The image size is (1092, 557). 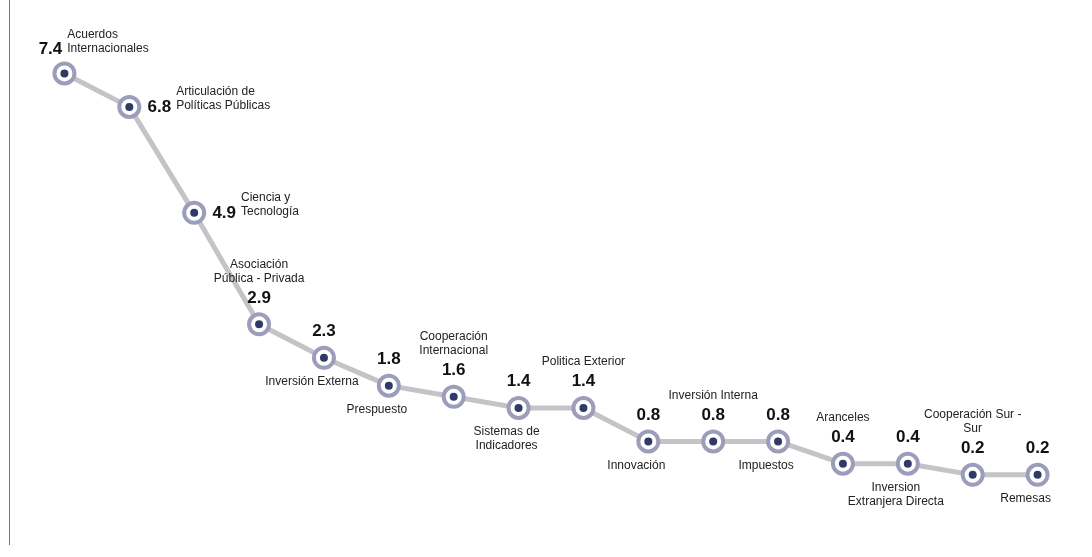 What do you see at coordinates (506, 438) in the screenshot?
I see `annotation: Sistemas de Indicadores` at bounding box center [506, 438].